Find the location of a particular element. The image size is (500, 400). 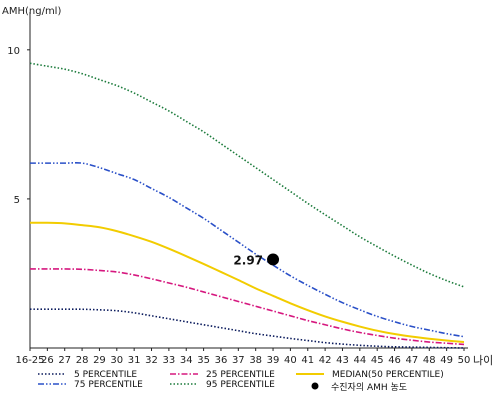

x-tick-label: 30 is located at coordinates (116, 360).